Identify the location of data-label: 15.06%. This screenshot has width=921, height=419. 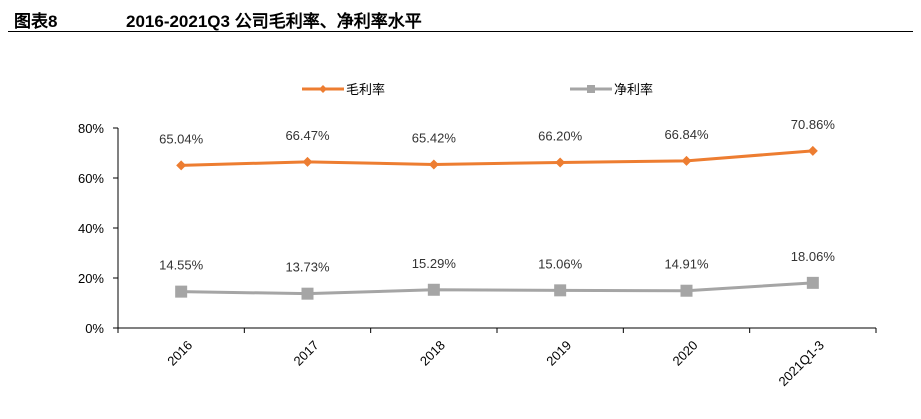
(560, 263).